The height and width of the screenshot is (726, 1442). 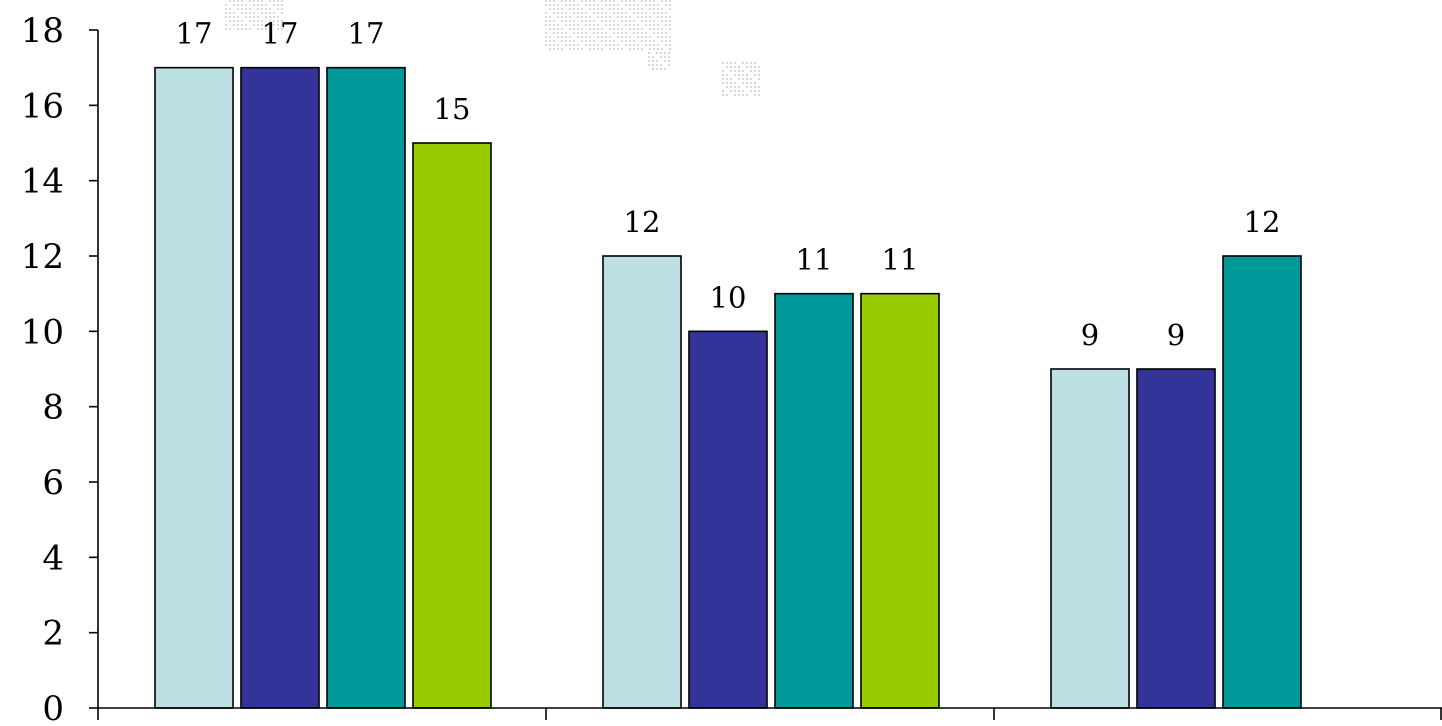 I want to click on data-label: 15, so click(x=452, y=109).